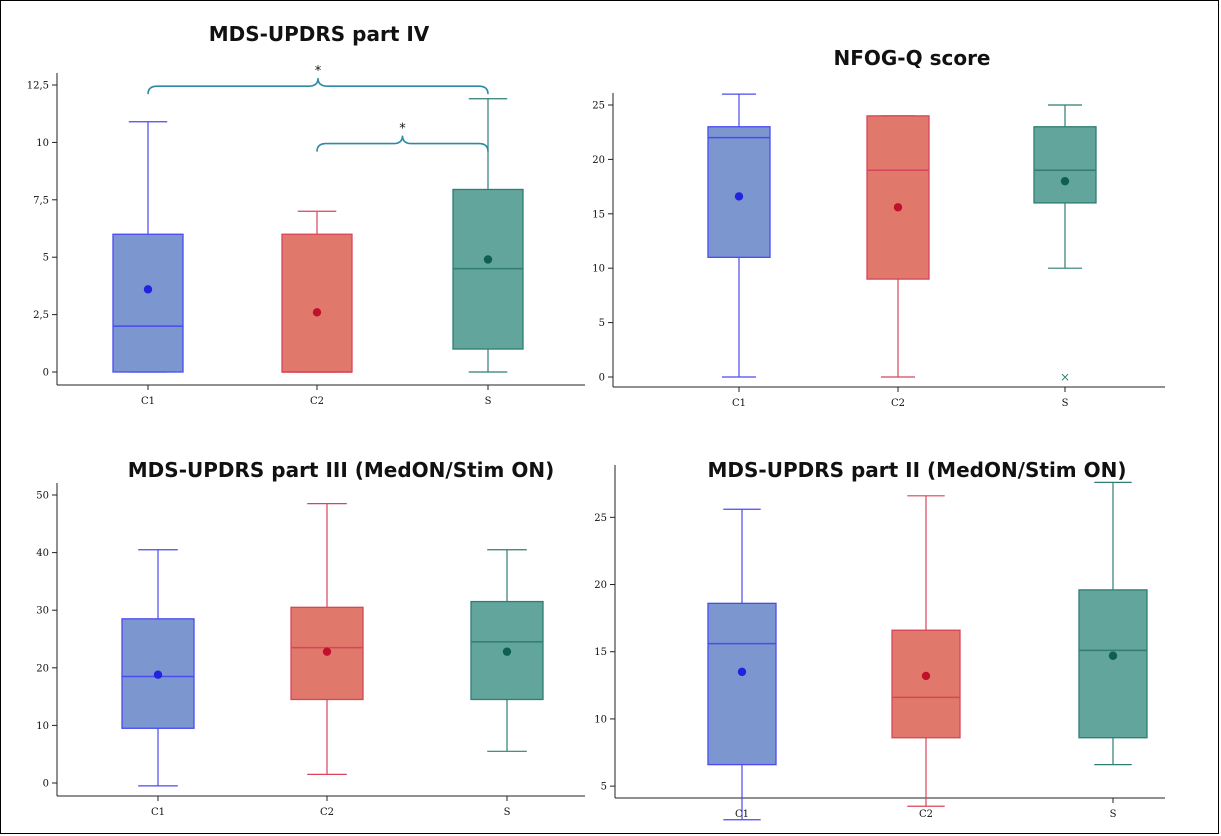 The height and width of the screenshot is (836, 1221). Describe the element at coordinates (42, 611) in the screenshot. I see `y-tick-label: 30` at that location.